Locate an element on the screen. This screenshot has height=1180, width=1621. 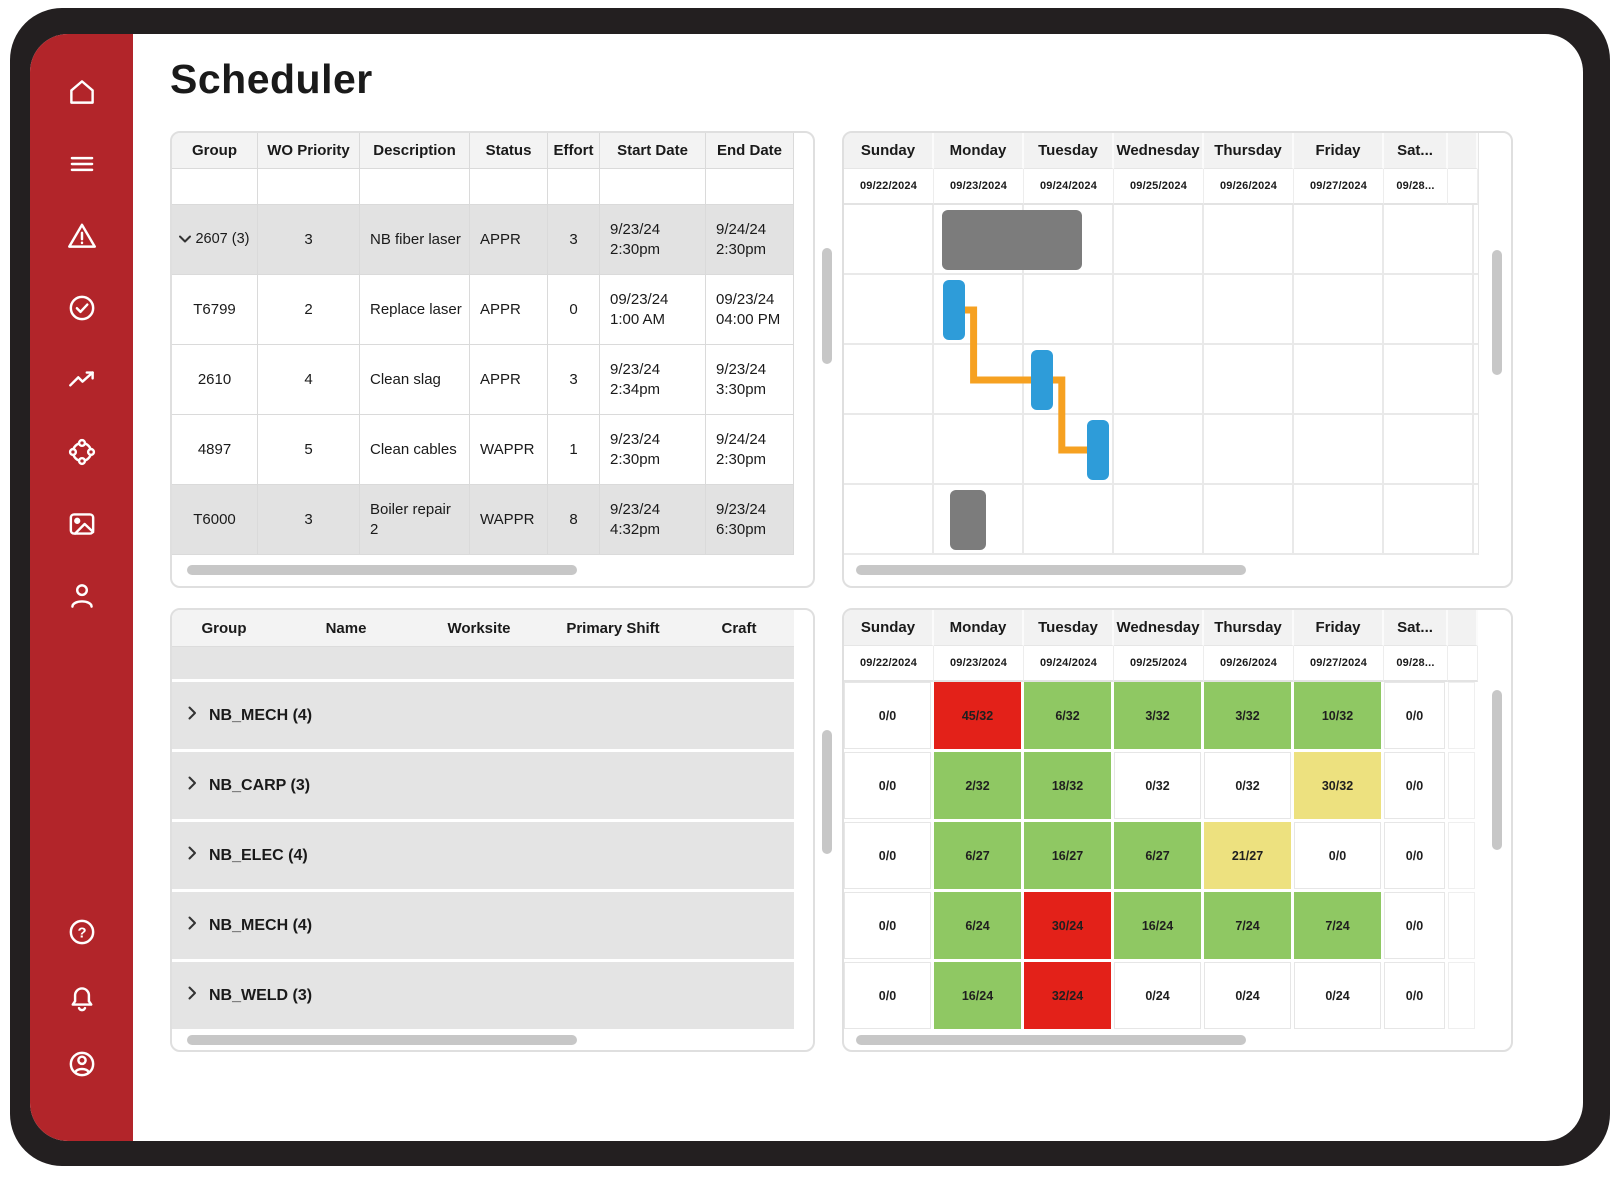
wo-group-cell: 4897 is located at coordinates (215, 450).